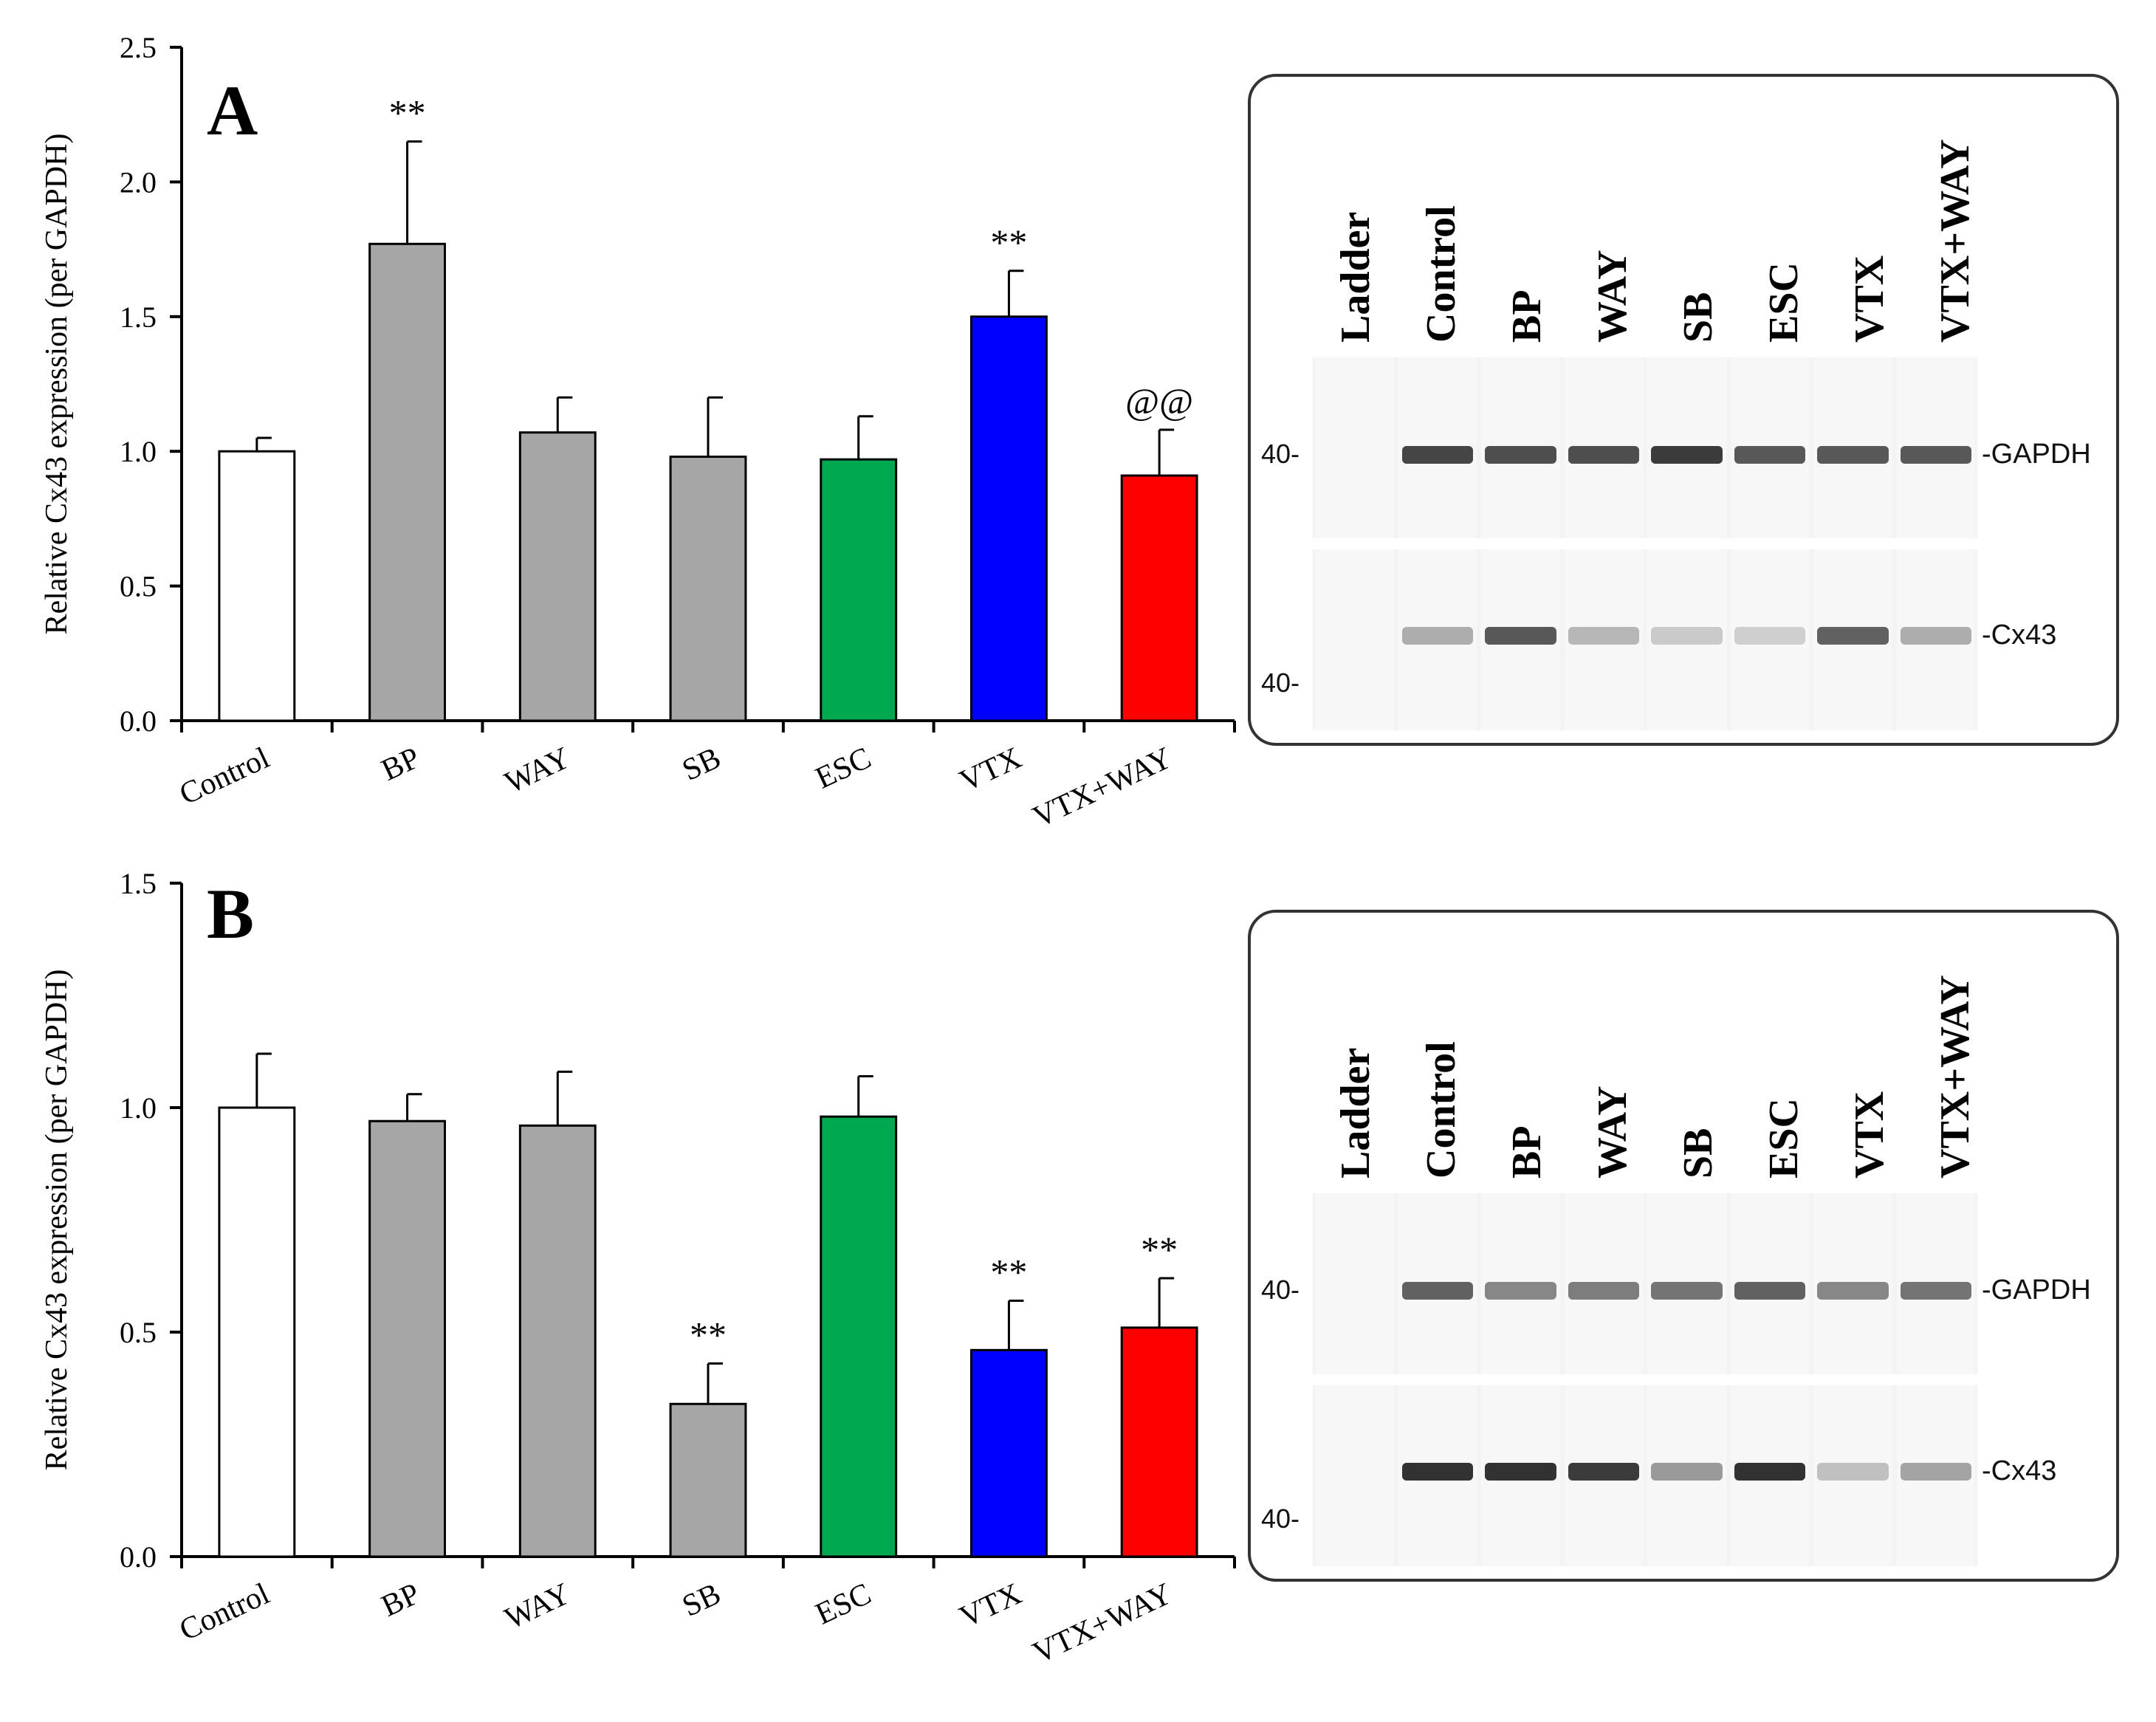 The image size is (2156, 1722). What do you see at coordinates (139, 182) in the screenshot?
I see `y-tick-label: 2.0` at bounding box center [139, 182].